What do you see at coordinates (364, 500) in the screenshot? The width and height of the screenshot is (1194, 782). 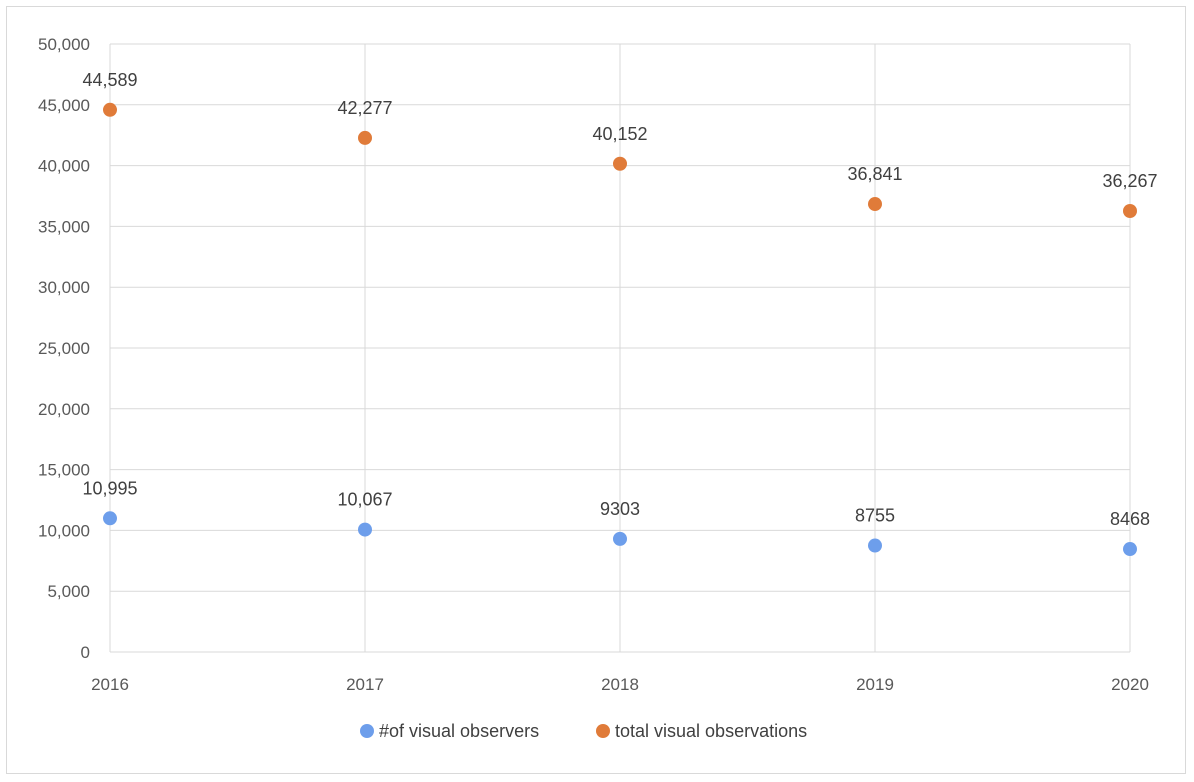 I see `data-label: 10,067` at bounding box center [364, 500].